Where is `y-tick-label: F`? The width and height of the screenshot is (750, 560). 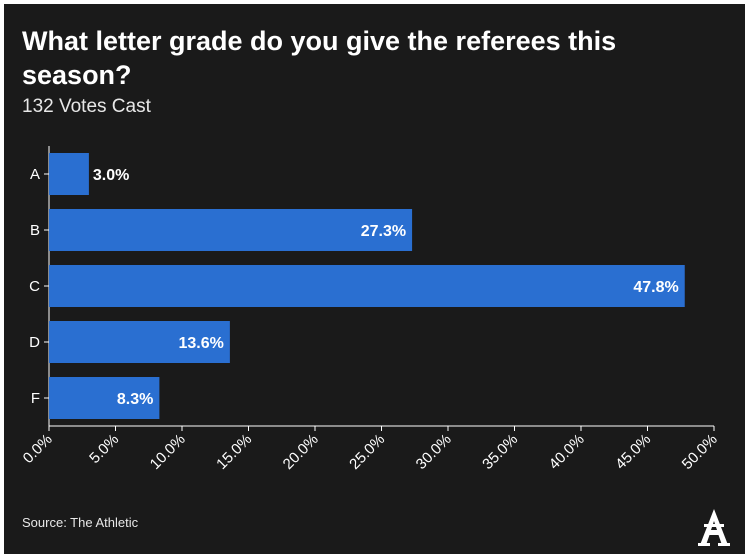
y-tick-label: F is located at coordinates (35, 398).